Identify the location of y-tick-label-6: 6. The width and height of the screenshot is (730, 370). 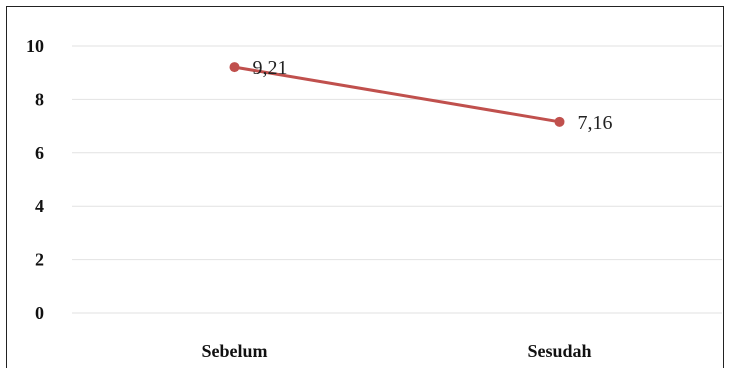
(39, 153).